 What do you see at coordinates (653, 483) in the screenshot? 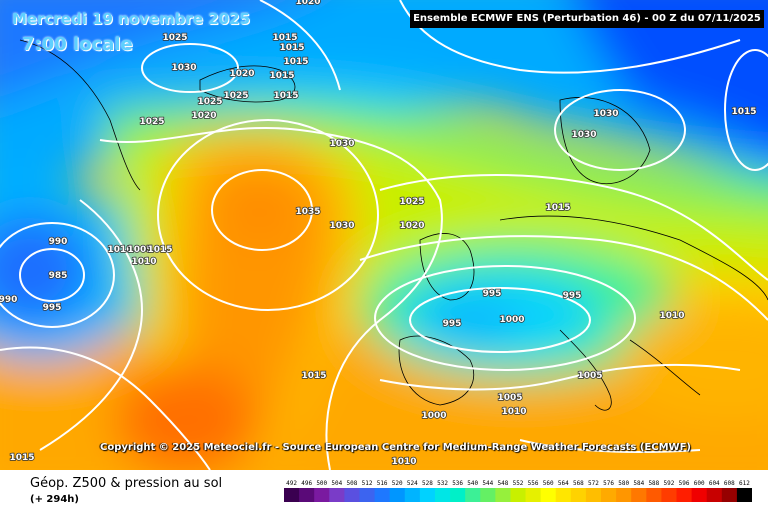
I see `scale-label: 588` at bounding box center [653, 483].